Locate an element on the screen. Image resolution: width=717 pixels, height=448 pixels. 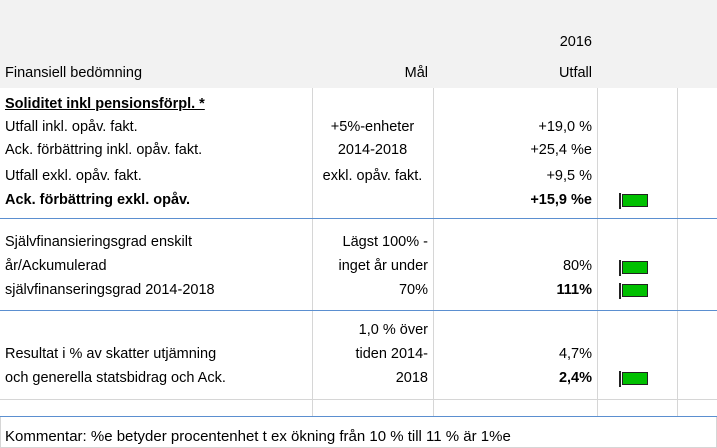
row-target: inget år under is located at coordinates (383, 266).